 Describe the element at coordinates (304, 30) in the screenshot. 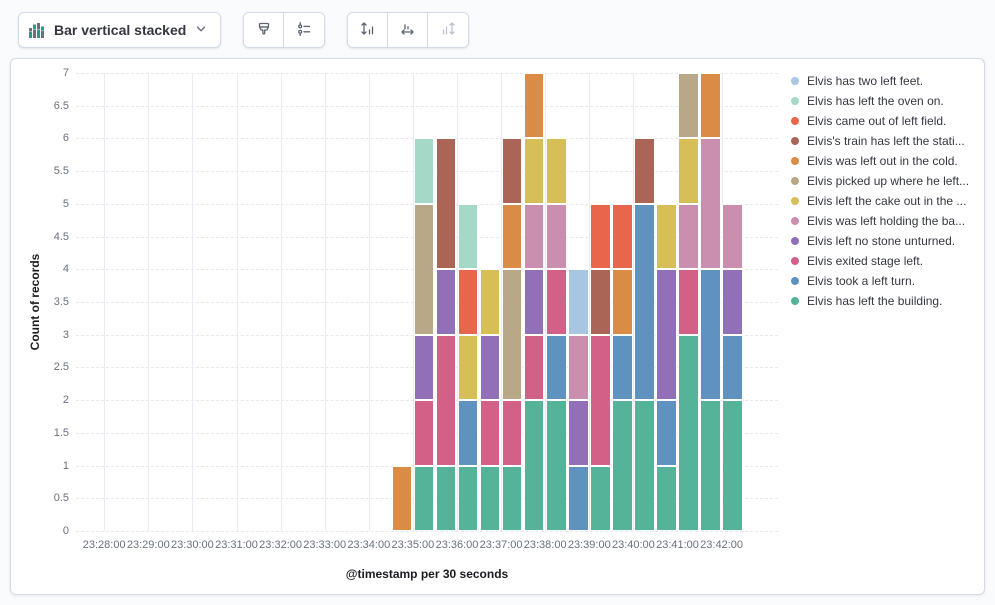

I see `legend-settings-button` at that location.